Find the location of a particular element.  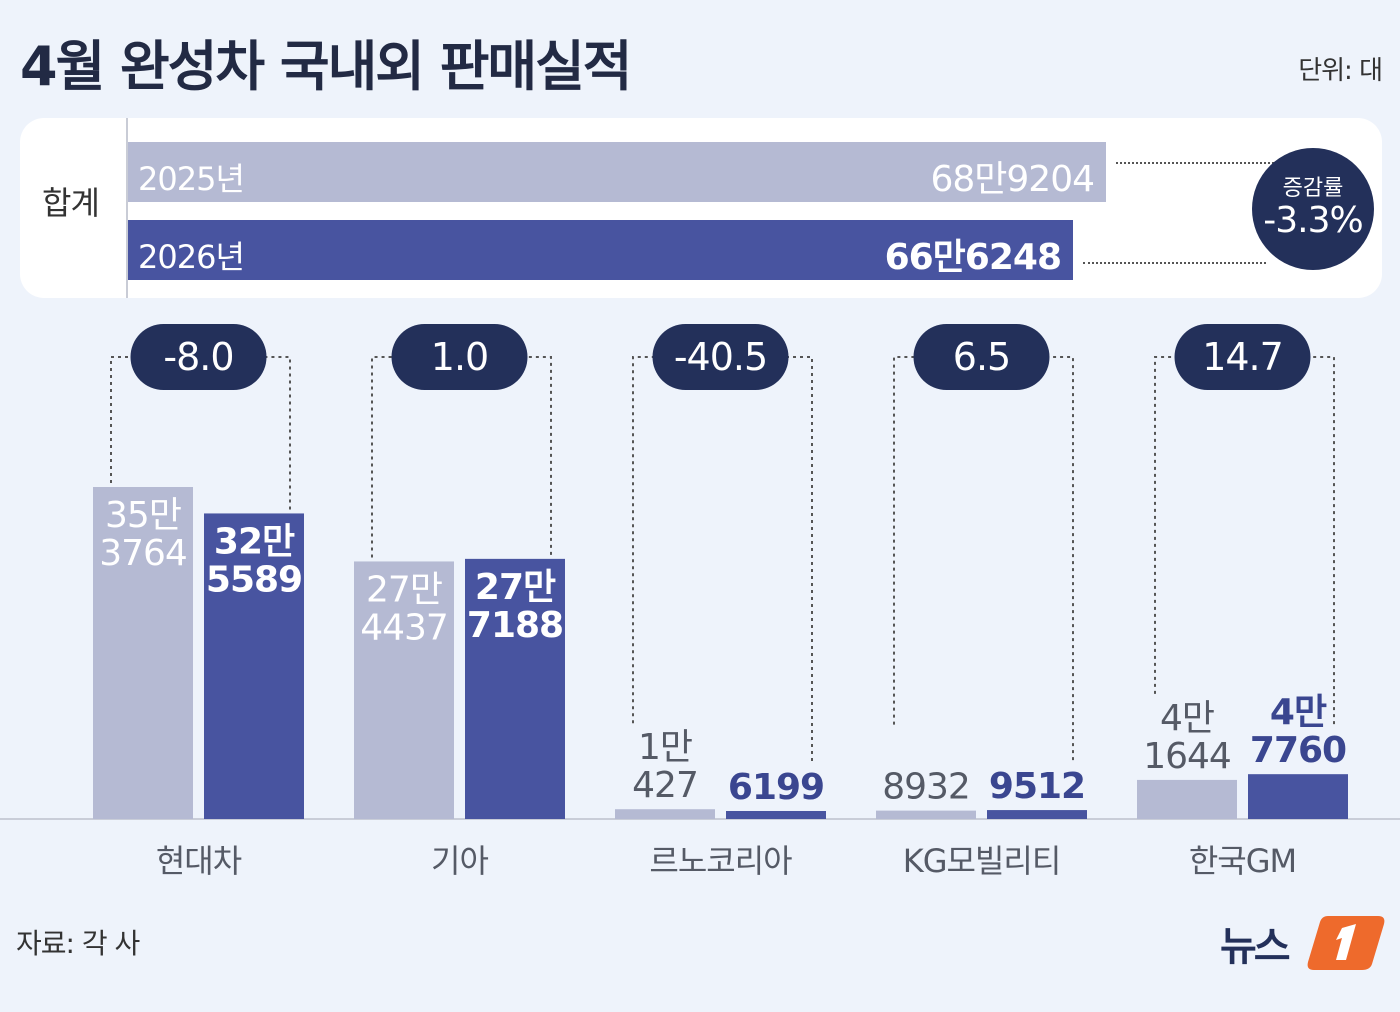

bar-value-label: 3764 is located at coordinates (143, 553).